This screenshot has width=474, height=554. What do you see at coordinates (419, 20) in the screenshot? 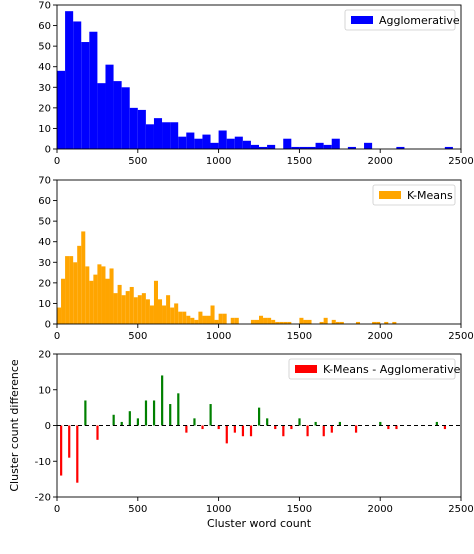
I see `legend-label: Agglomerative` at bounding box center [419, 20].